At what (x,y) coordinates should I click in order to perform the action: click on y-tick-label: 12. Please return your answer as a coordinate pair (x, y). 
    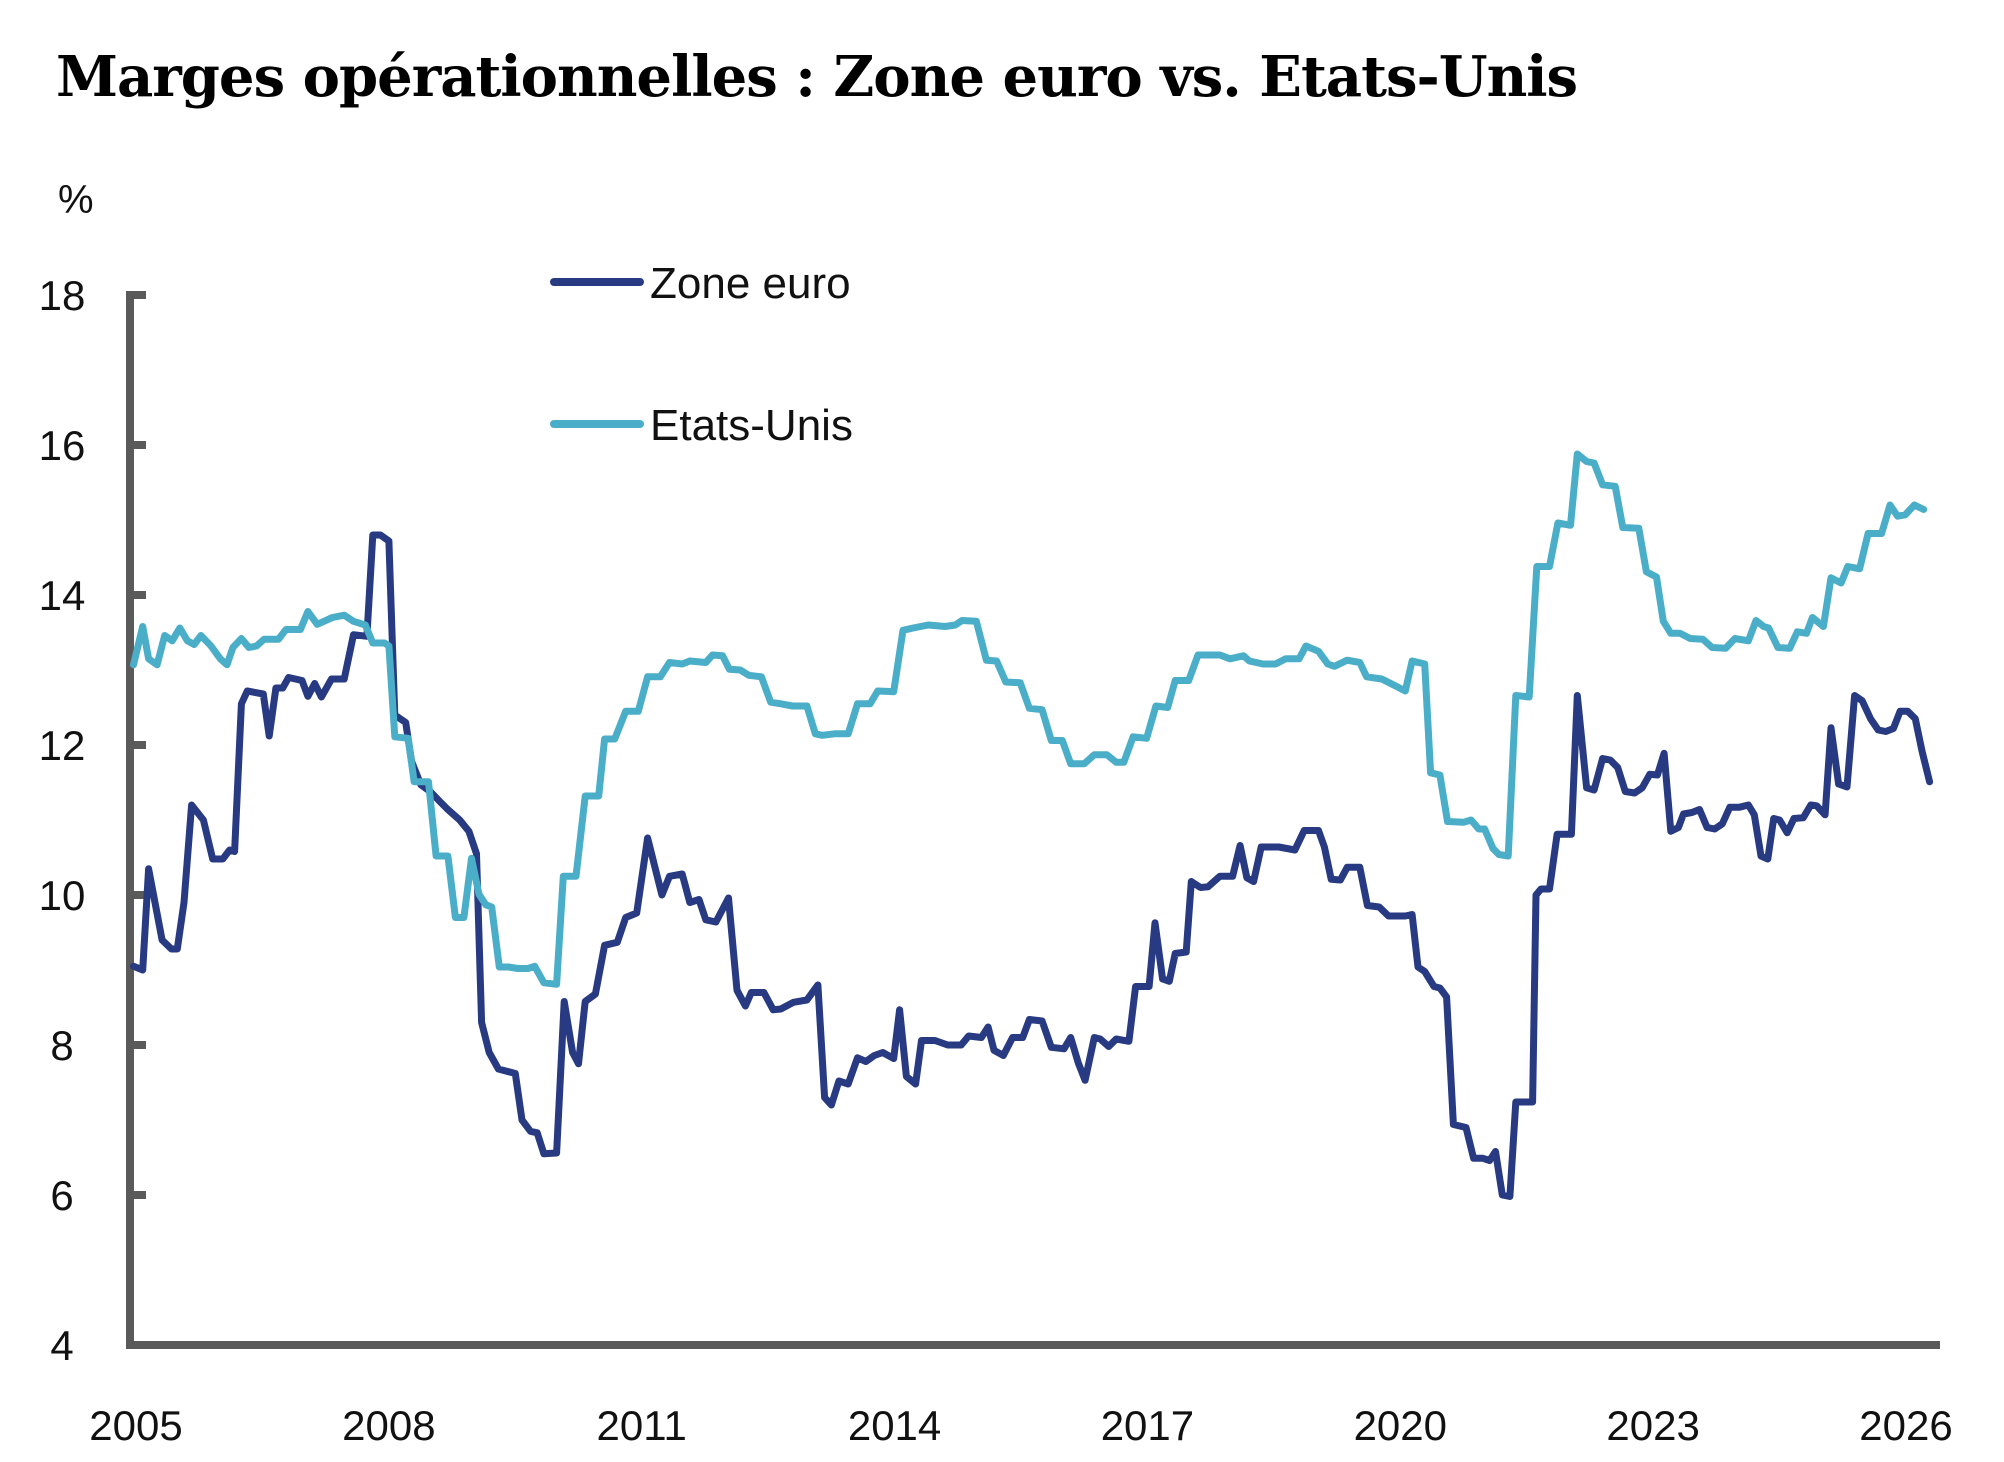
    Looking at the image, I should click on (62, 745).